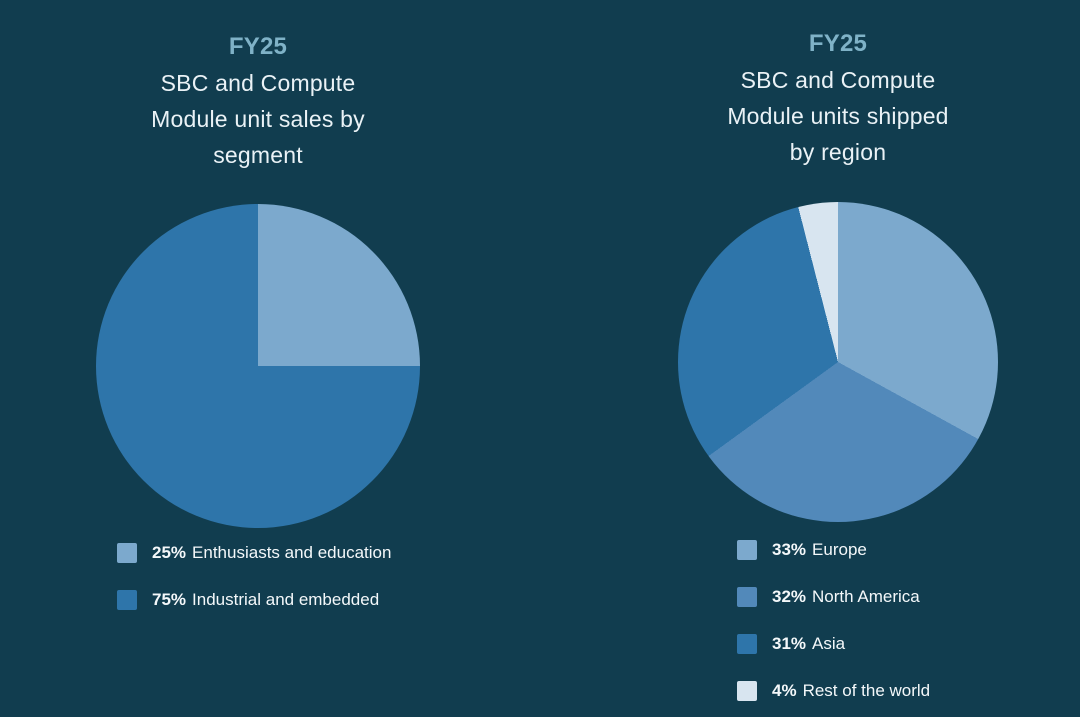  Describe the element at coordinates (784, 690) in the screenshot. I see `legend-percent: 4%` at that location.